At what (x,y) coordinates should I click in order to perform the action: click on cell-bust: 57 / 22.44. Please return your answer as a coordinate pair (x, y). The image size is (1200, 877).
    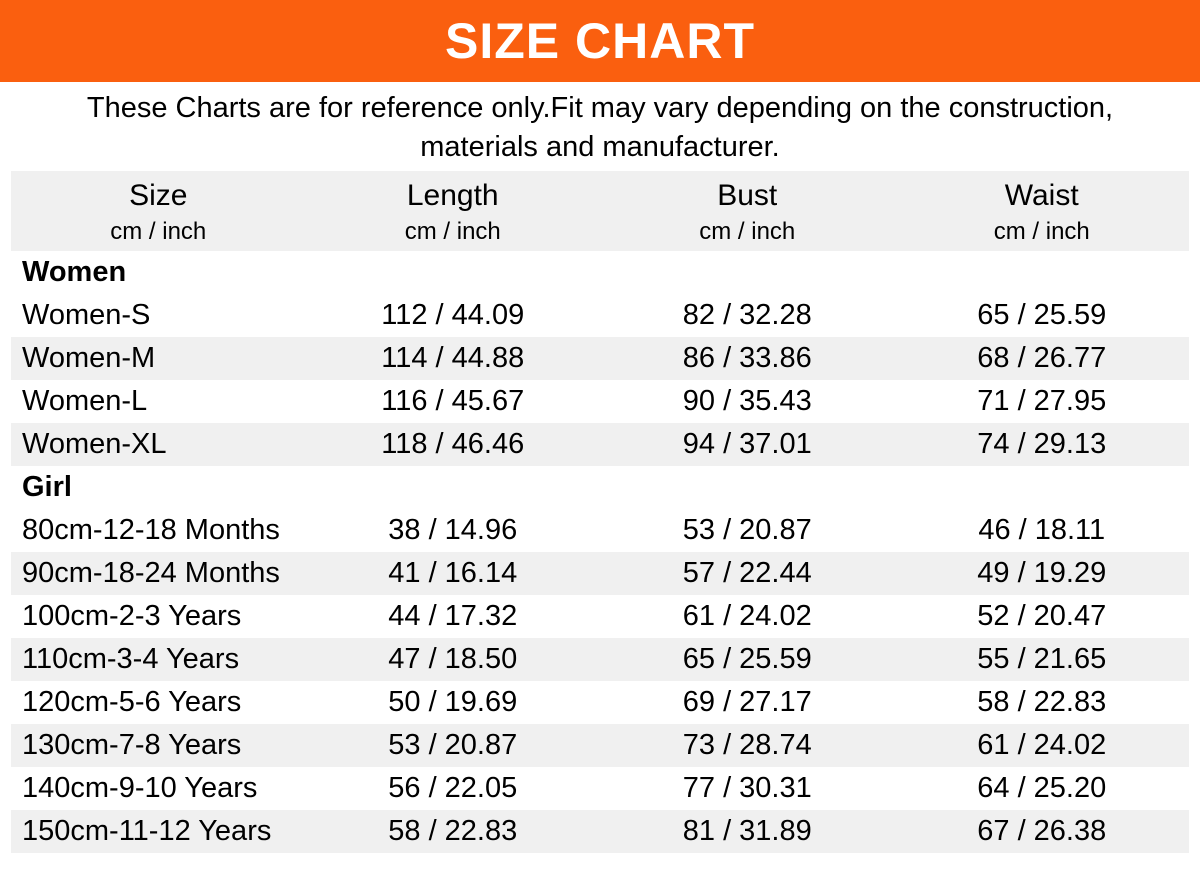
    Looking at the image, I should click on (747, 573).